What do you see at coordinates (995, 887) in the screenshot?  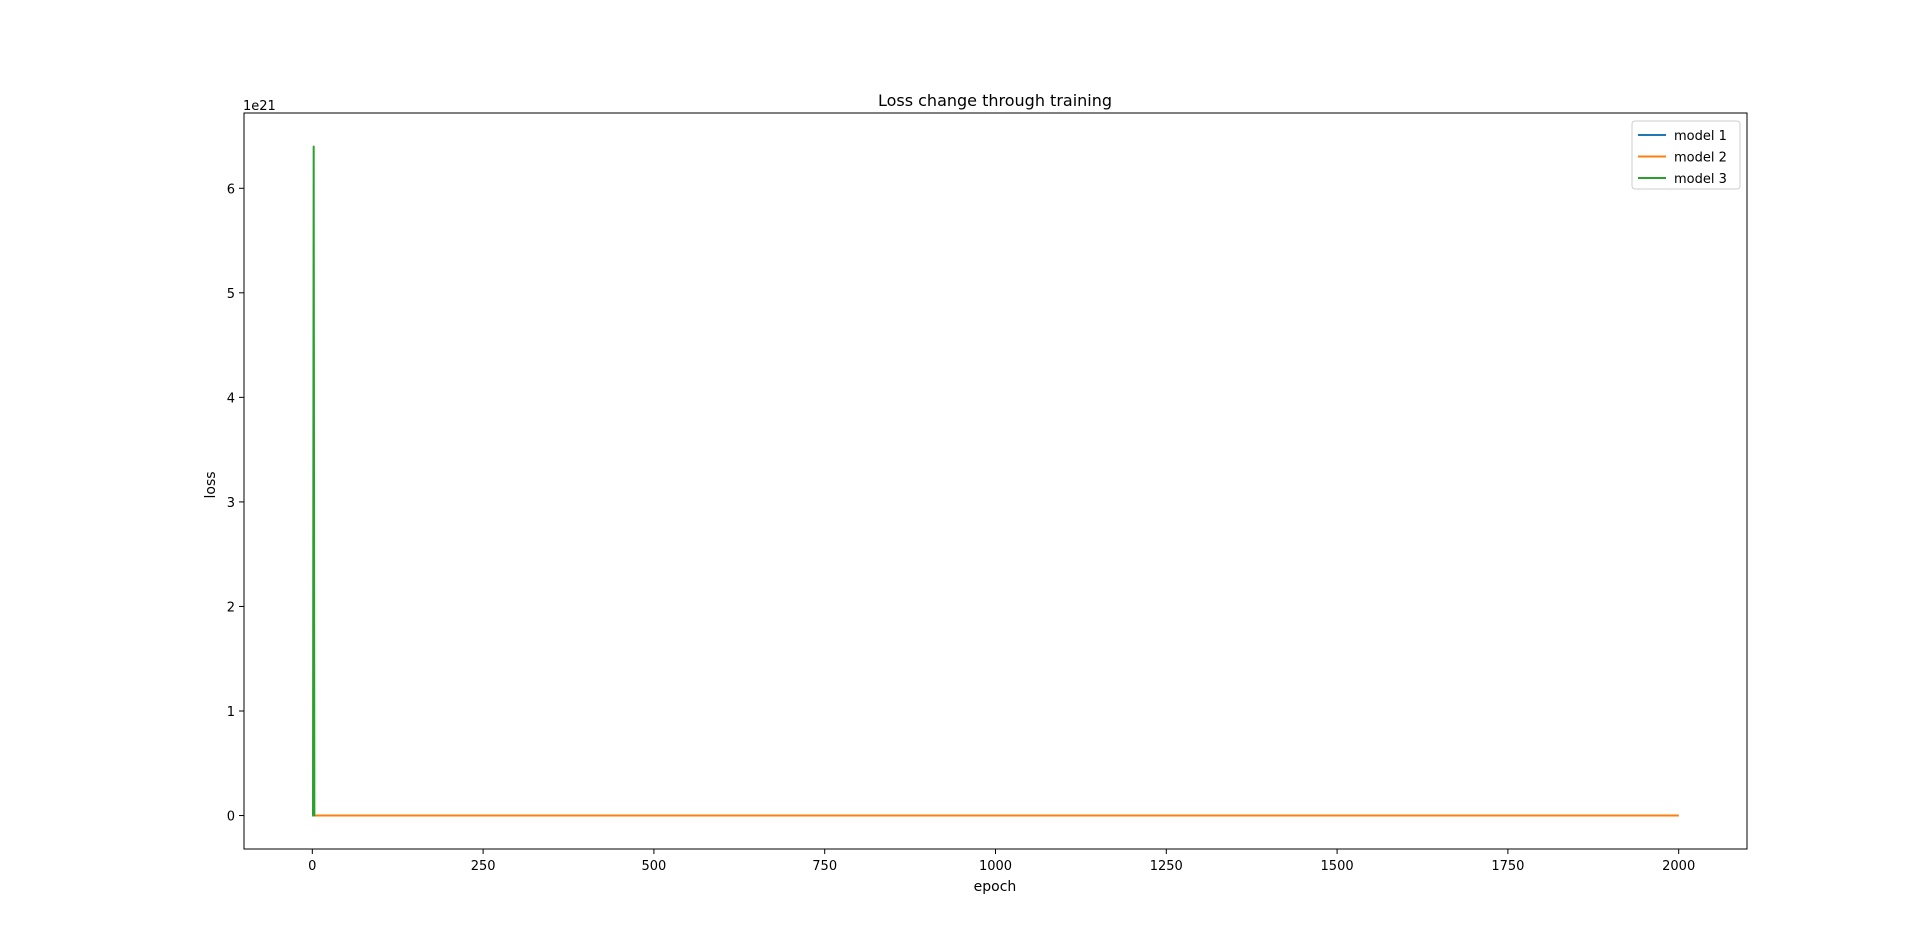 I see `x-axis-label: epoch` at bounding box center [995, 887].